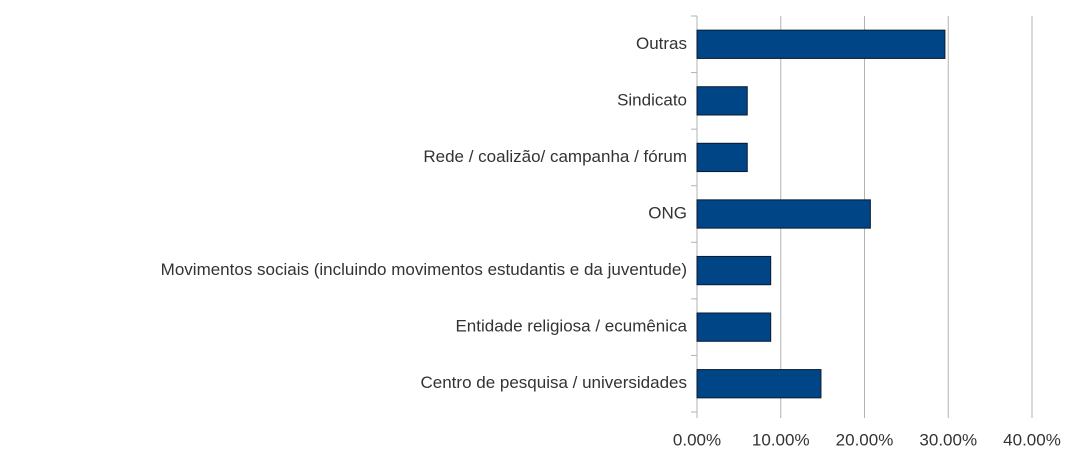 This screenshot has height=453, width=1072. I want to click on y-tick-label: Rede / coalizão/ campanha / fórum, so click(555, 156).